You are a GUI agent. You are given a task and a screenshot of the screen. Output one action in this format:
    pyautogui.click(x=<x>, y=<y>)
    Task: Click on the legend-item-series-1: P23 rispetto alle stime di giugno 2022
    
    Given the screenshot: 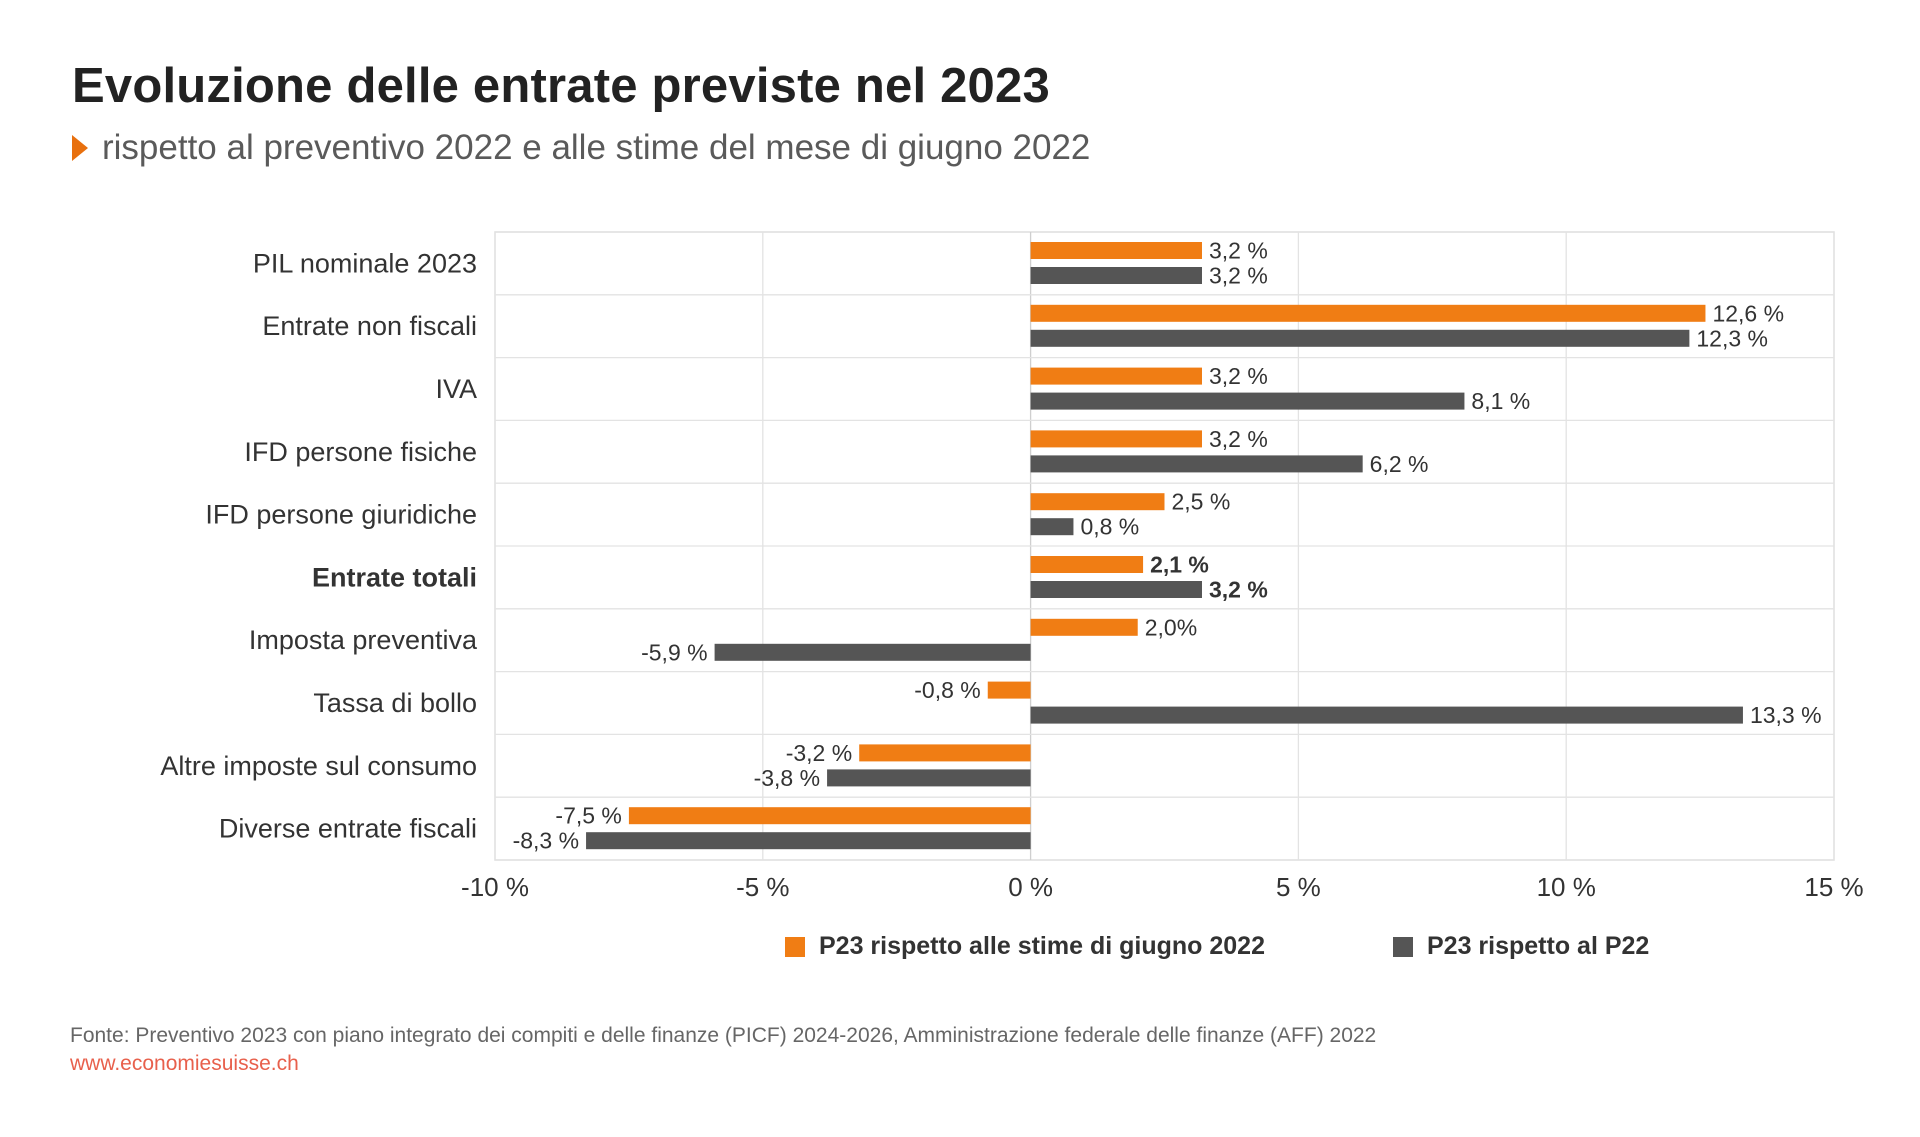 What is the action you would take?
    pyautogui.click(x=1025, y=946)
    